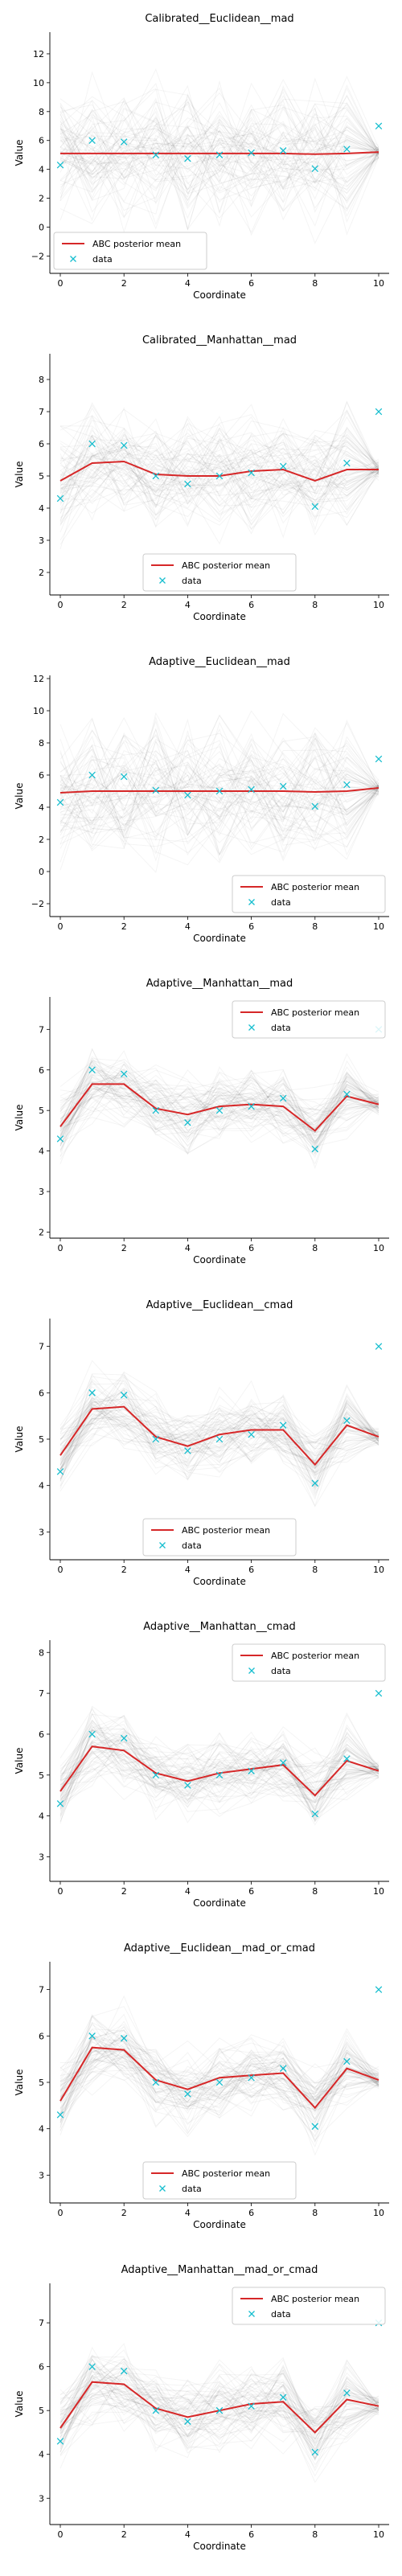 This screenshot has height=2576, width=402. I want to click on legend-marker-swatch, so click(251, 1670).